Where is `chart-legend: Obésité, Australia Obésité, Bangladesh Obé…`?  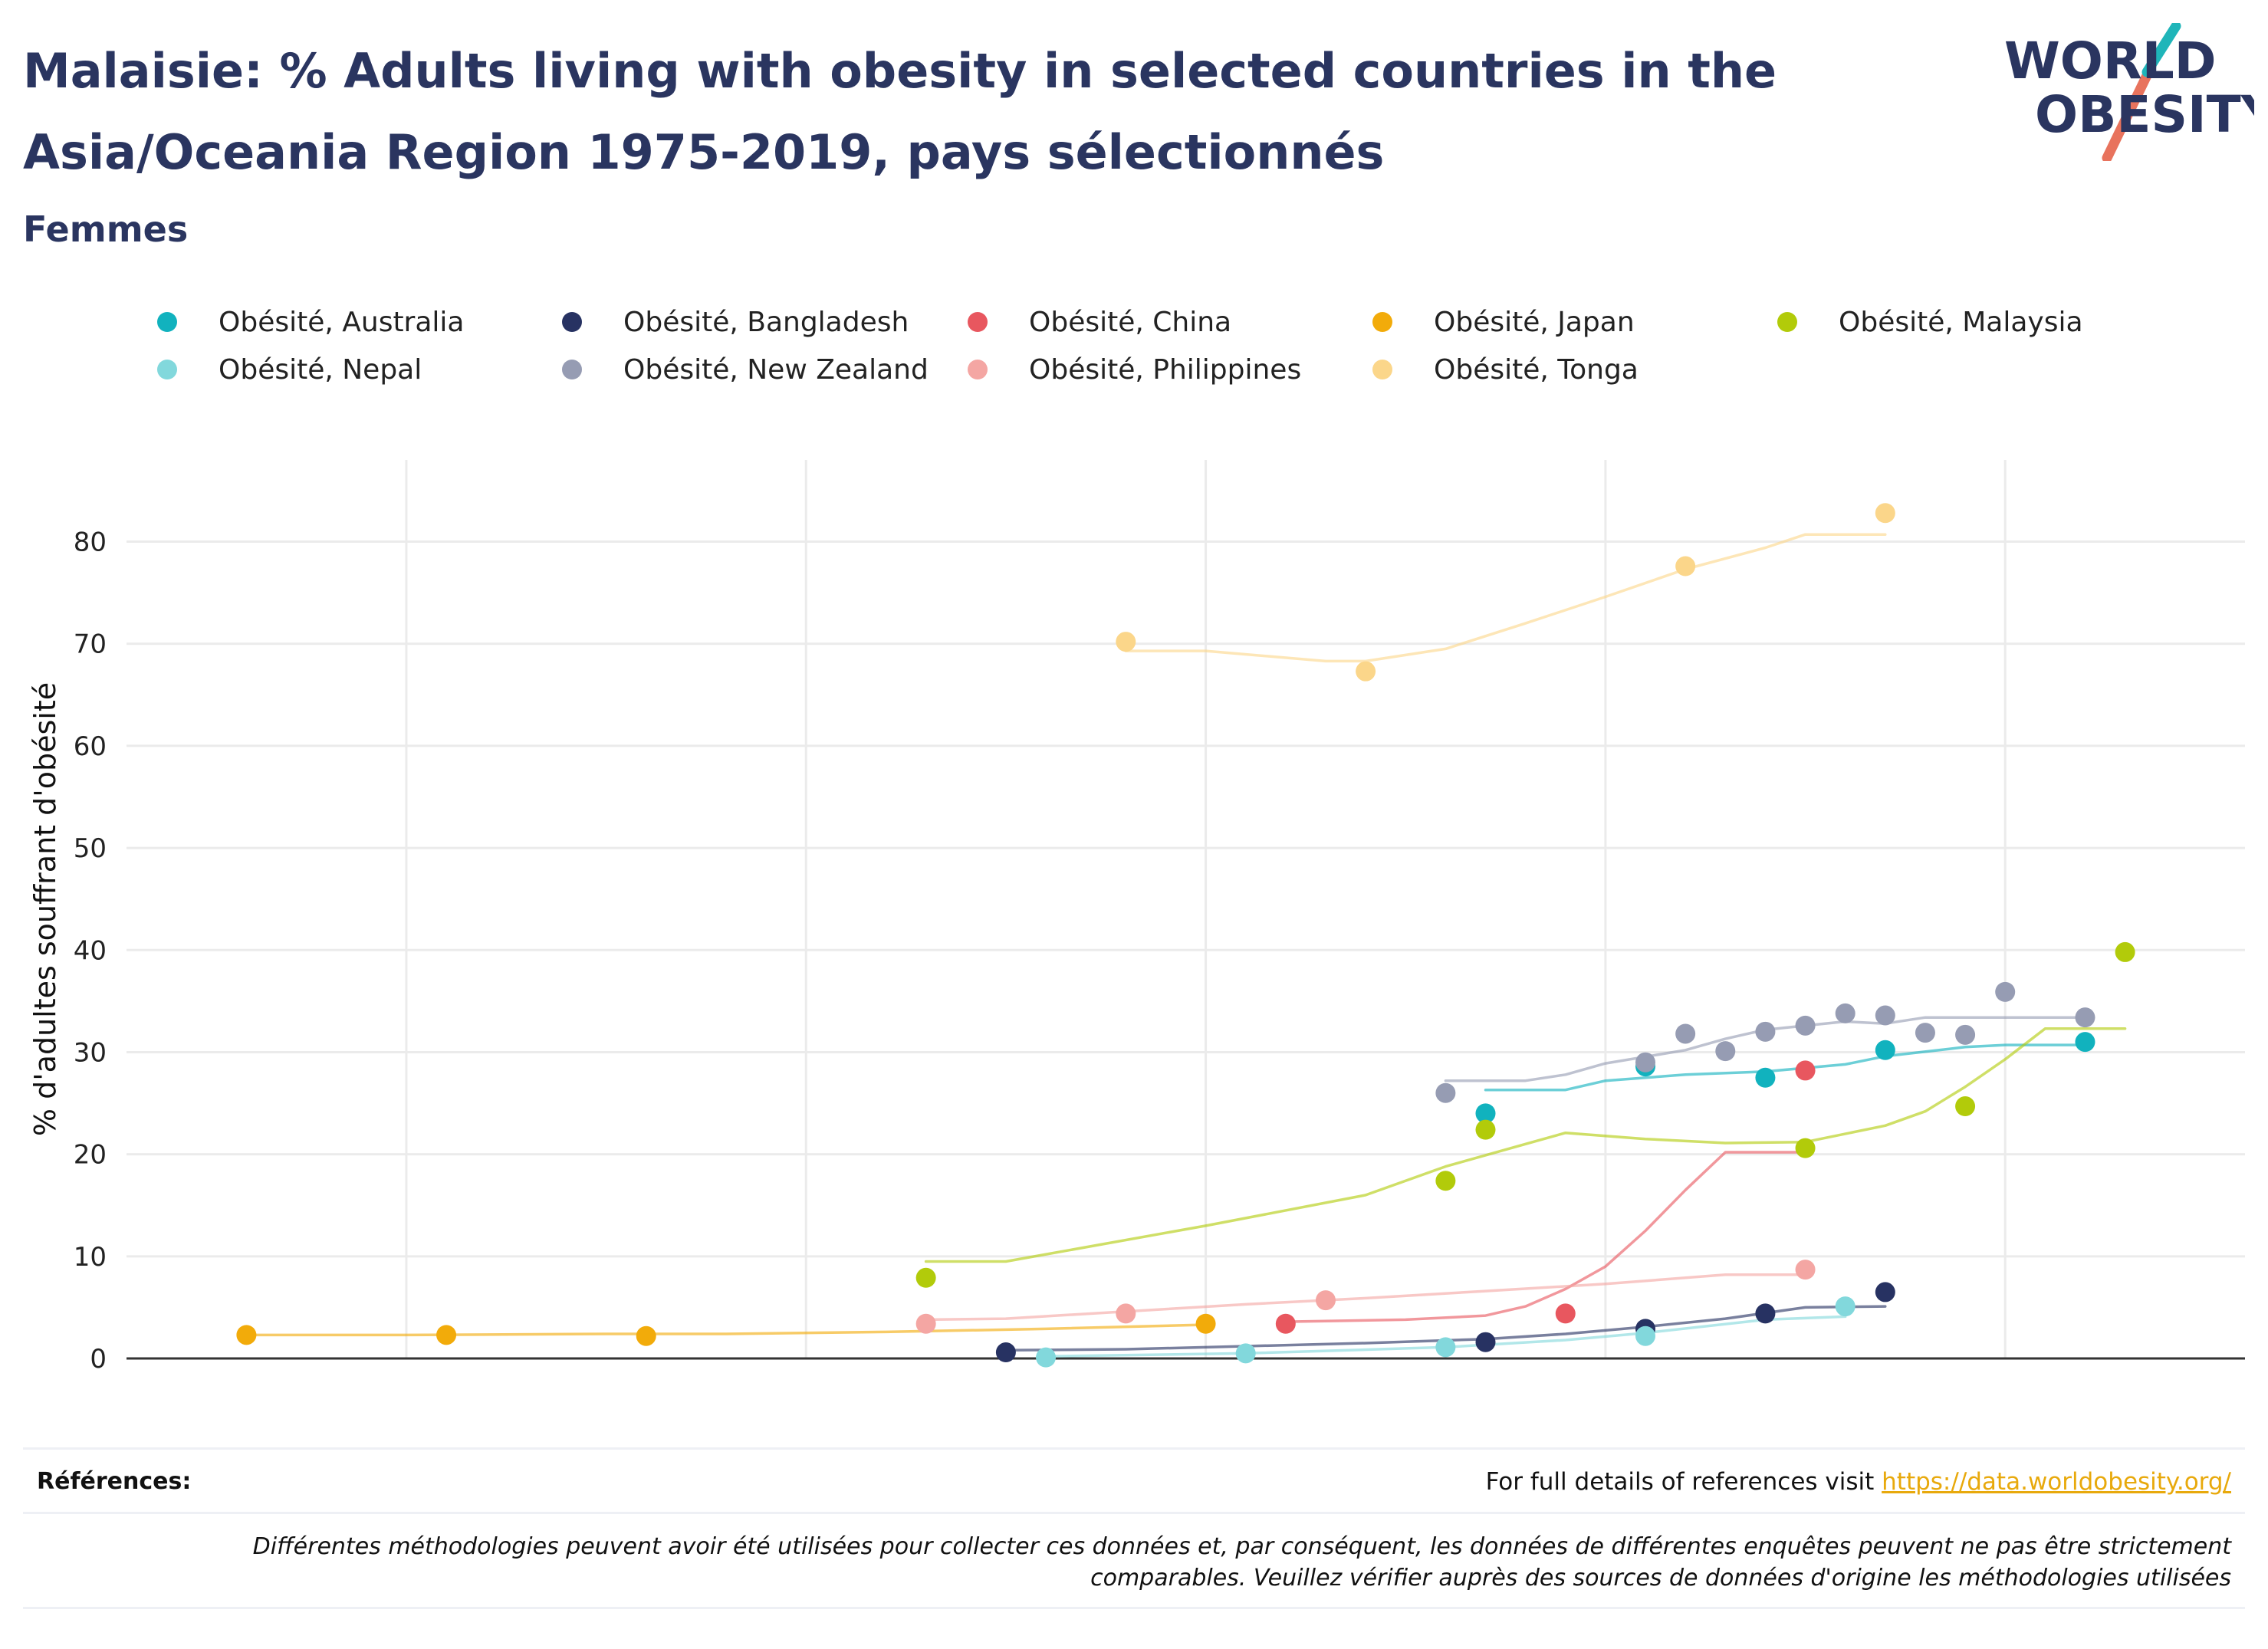 chart-legend: Obésité, Australia Obésité, Bangladesh Obé… is located at coordinates (1134, 352).